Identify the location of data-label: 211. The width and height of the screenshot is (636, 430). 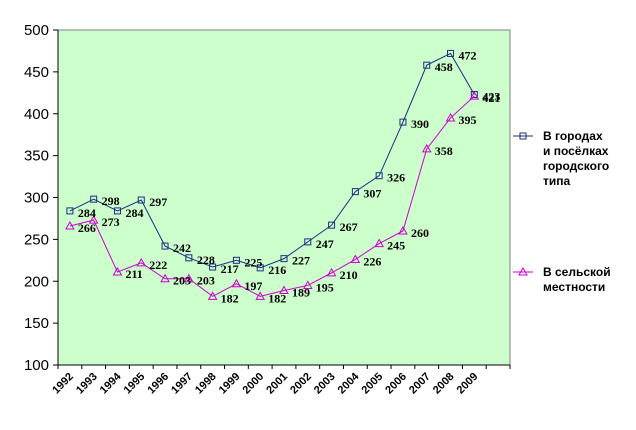
(133, 274).